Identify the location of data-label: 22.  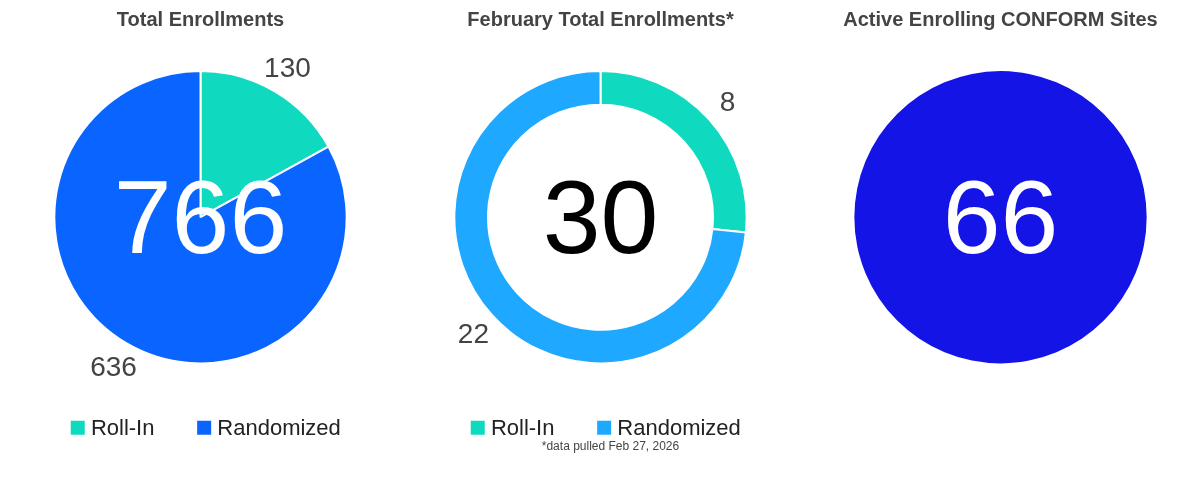
(473, 333).